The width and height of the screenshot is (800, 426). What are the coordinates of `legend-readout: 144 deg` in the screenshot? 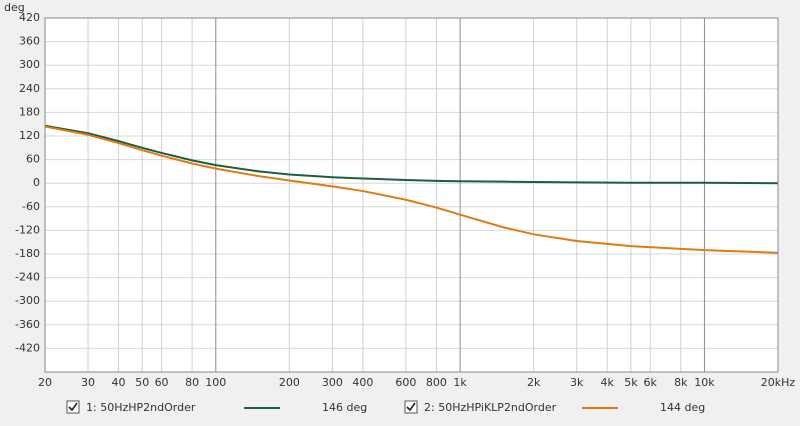 It's located at (682, 407).